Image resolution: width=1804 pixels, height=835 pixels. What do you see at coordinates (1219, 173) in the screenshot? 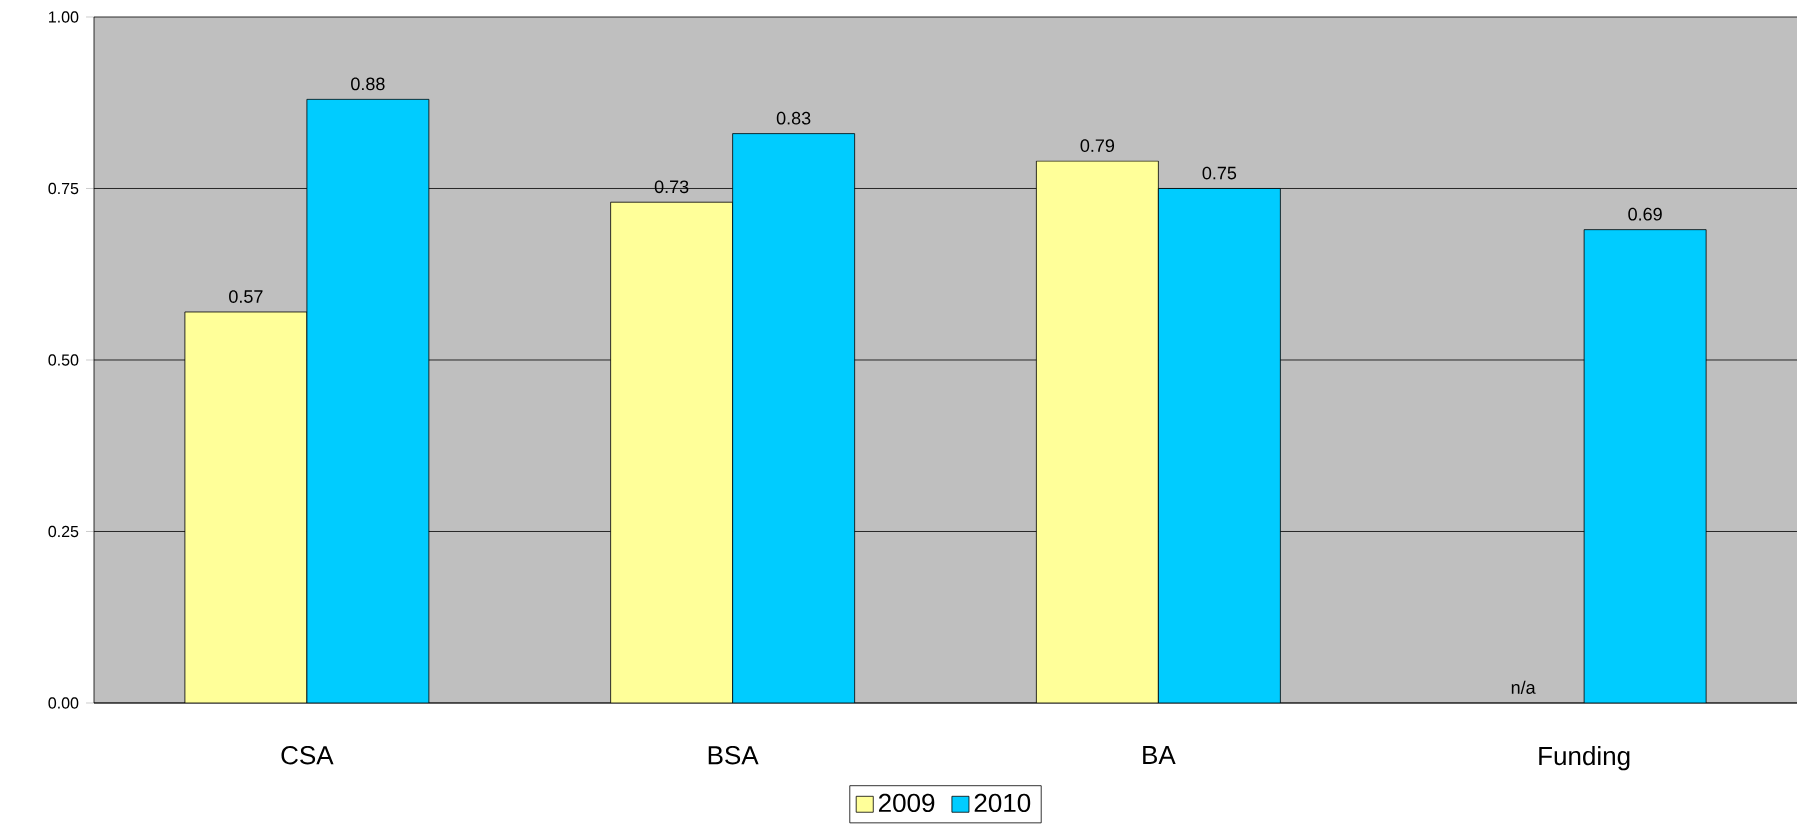
I see `data-label: 0.75` at bounding box center [1219, 173].